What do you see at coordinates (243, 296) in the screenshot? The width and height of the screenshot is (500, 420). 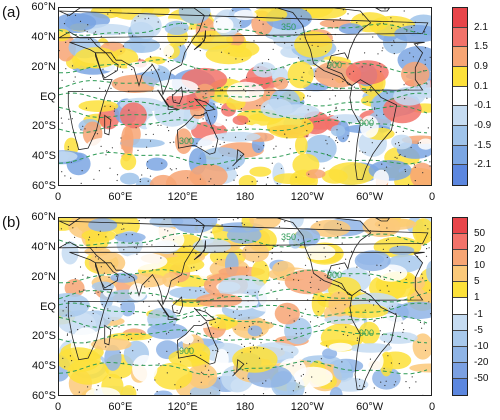 I see `climatology-contour` at bounding box center [243, 296].